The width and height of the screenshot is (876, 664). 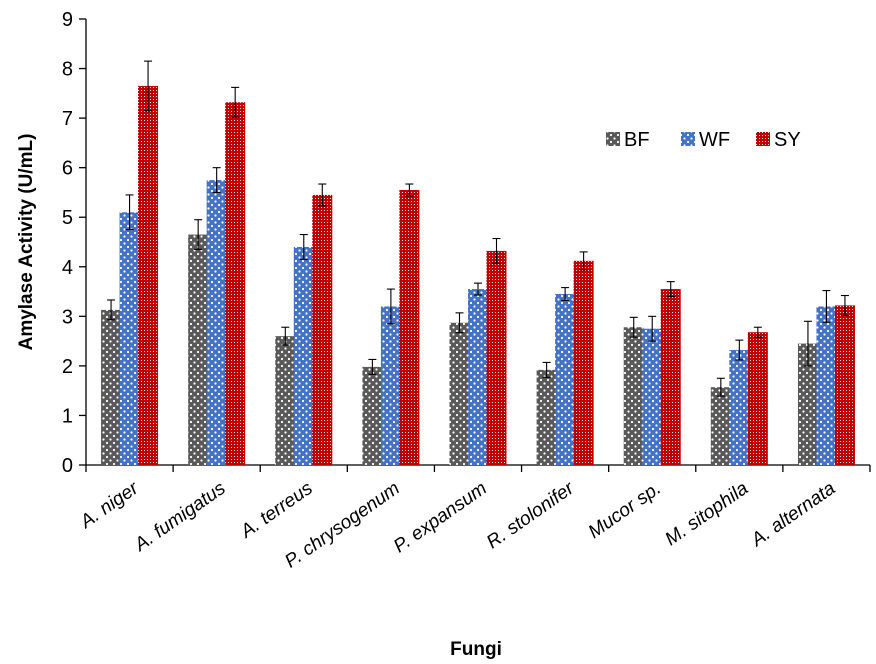 I want to click on x-tick-label: R. stolonifer, so click(x=531, y=516).